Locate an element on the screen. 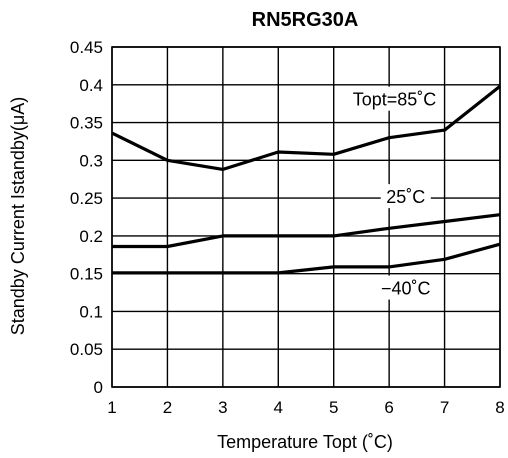  y-tick-label: 0.05 is located at coordinates (86, 349).